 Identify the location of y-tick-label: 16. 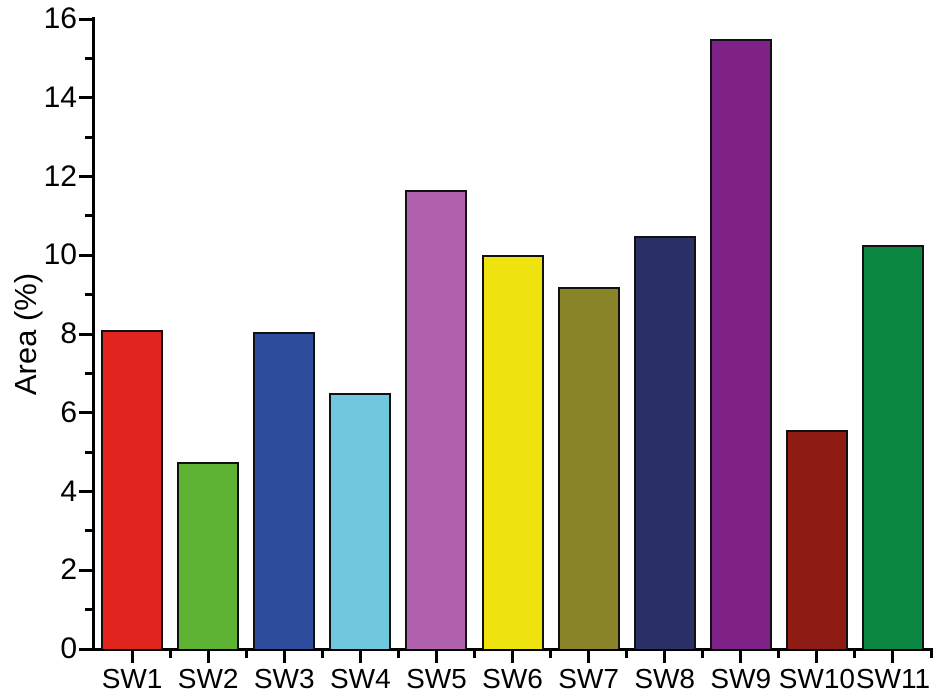
(60, 18).